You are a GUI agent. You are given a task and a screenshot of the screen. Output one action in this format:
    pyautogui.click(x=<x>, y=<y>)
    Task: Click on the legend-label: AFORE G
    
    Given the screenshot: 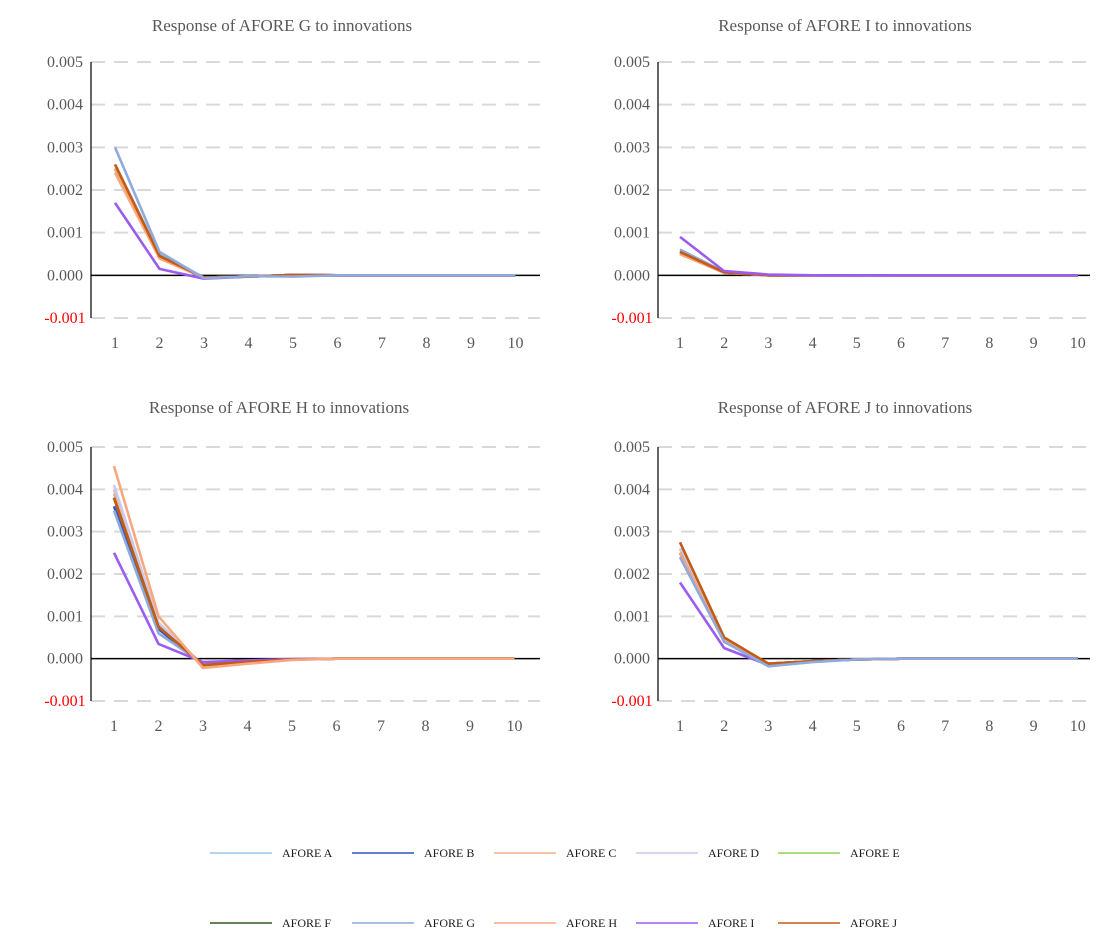 What is the action you would take?
    pyautogui.click(x=449, y=923)
    